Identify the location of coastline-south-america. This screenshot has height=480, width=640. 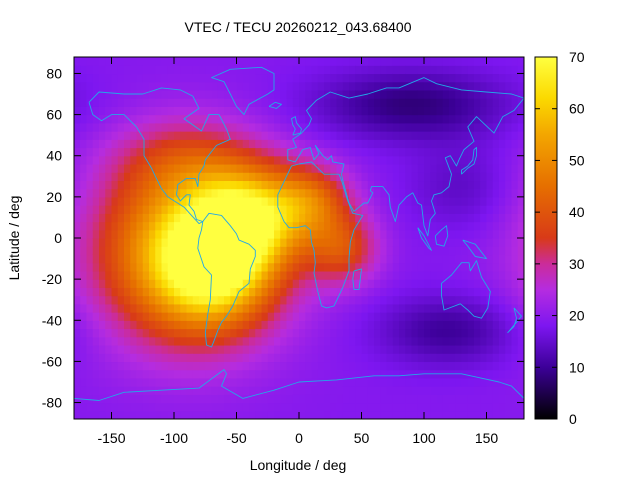
(226, 280).